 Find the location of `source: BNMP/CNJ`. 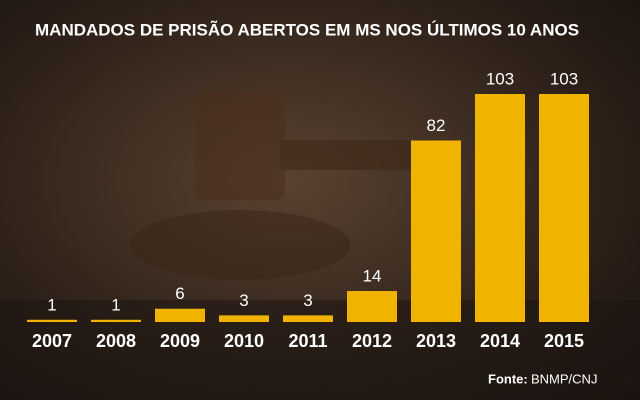

source: BNMP/CNJ is located at coordinates (564, 378).